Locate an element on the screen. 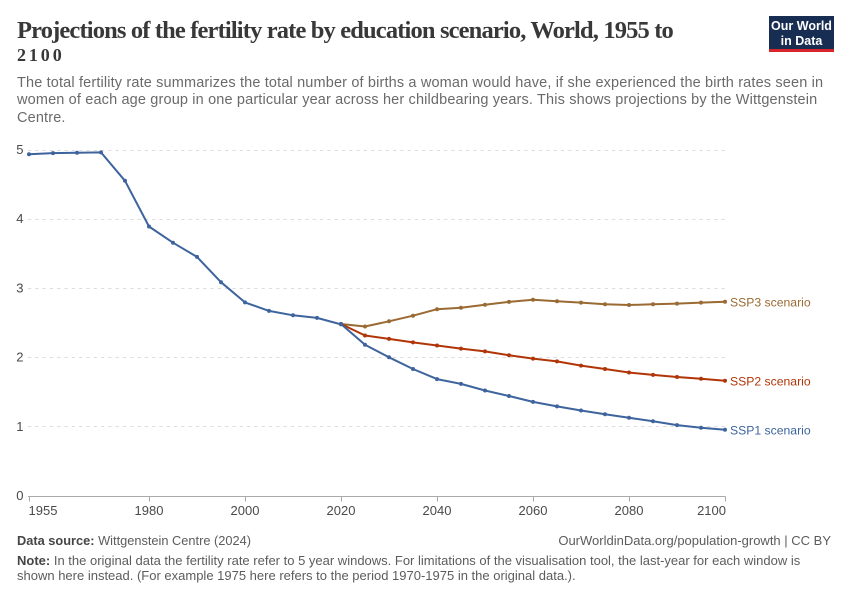 This screenshot has width=850, height=600. svg-text: SSP2 scenario is located at coordinates (770, 381).